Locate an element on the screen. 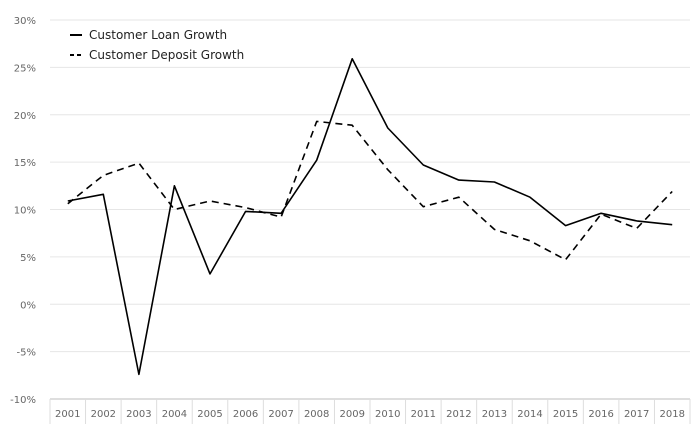  y-tick-label: 25% is located at coordinates (25, 68).